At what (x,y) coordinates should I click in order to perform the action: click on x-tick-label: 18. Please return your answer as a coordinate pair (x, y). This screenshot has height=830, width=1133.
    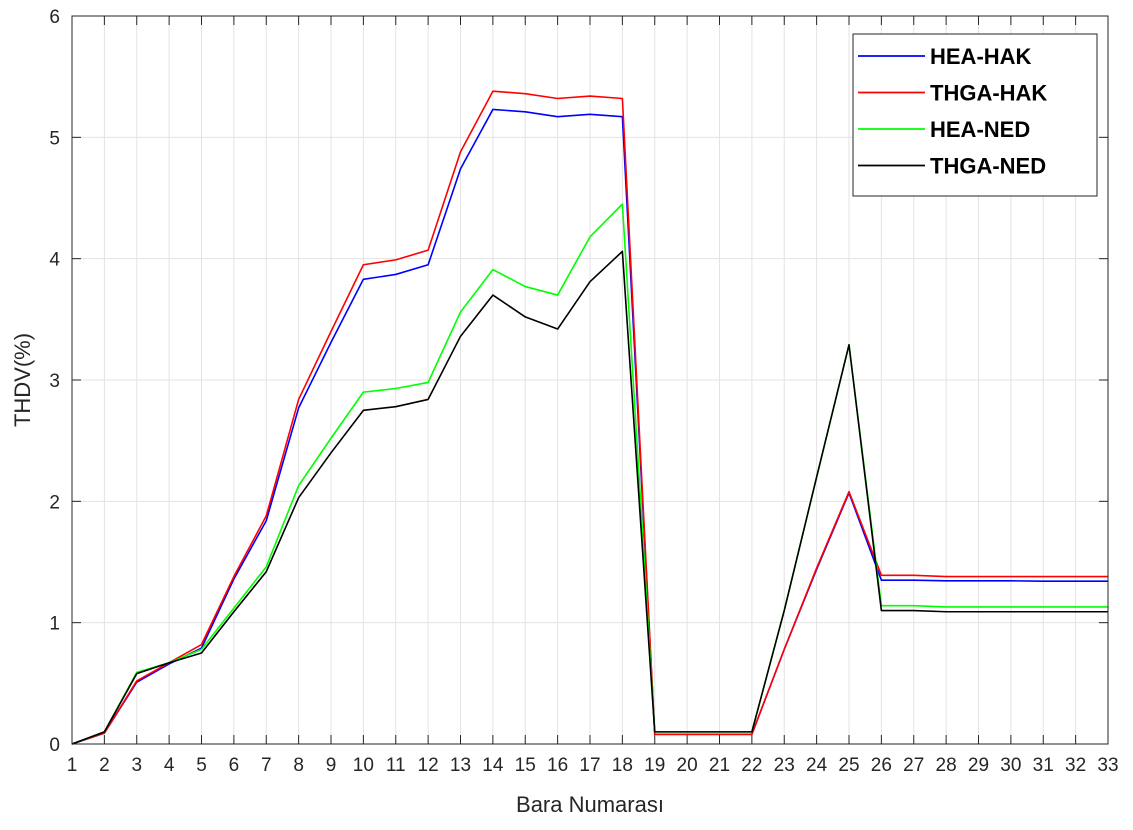
    Looking at the image, I should click on (622, 765).